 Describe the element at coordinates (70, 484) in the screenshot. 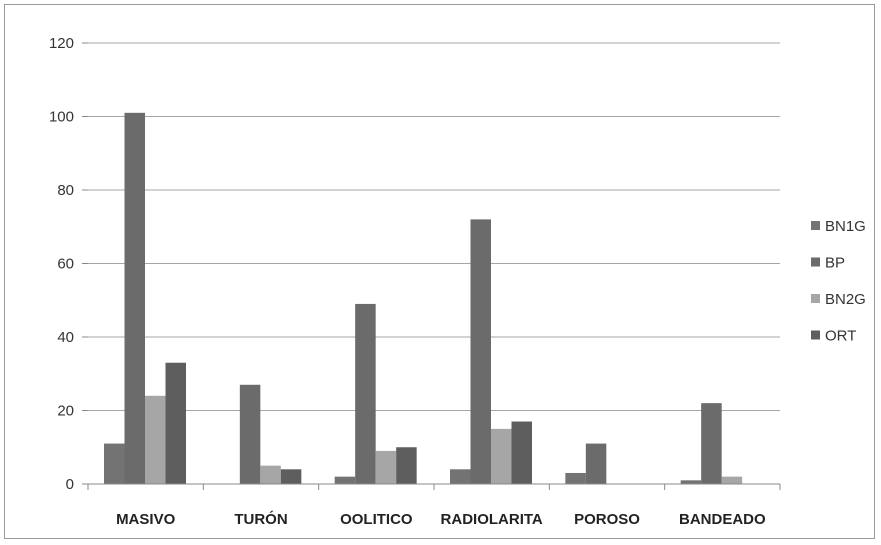

I see `y-tick-label: 0` at that location.